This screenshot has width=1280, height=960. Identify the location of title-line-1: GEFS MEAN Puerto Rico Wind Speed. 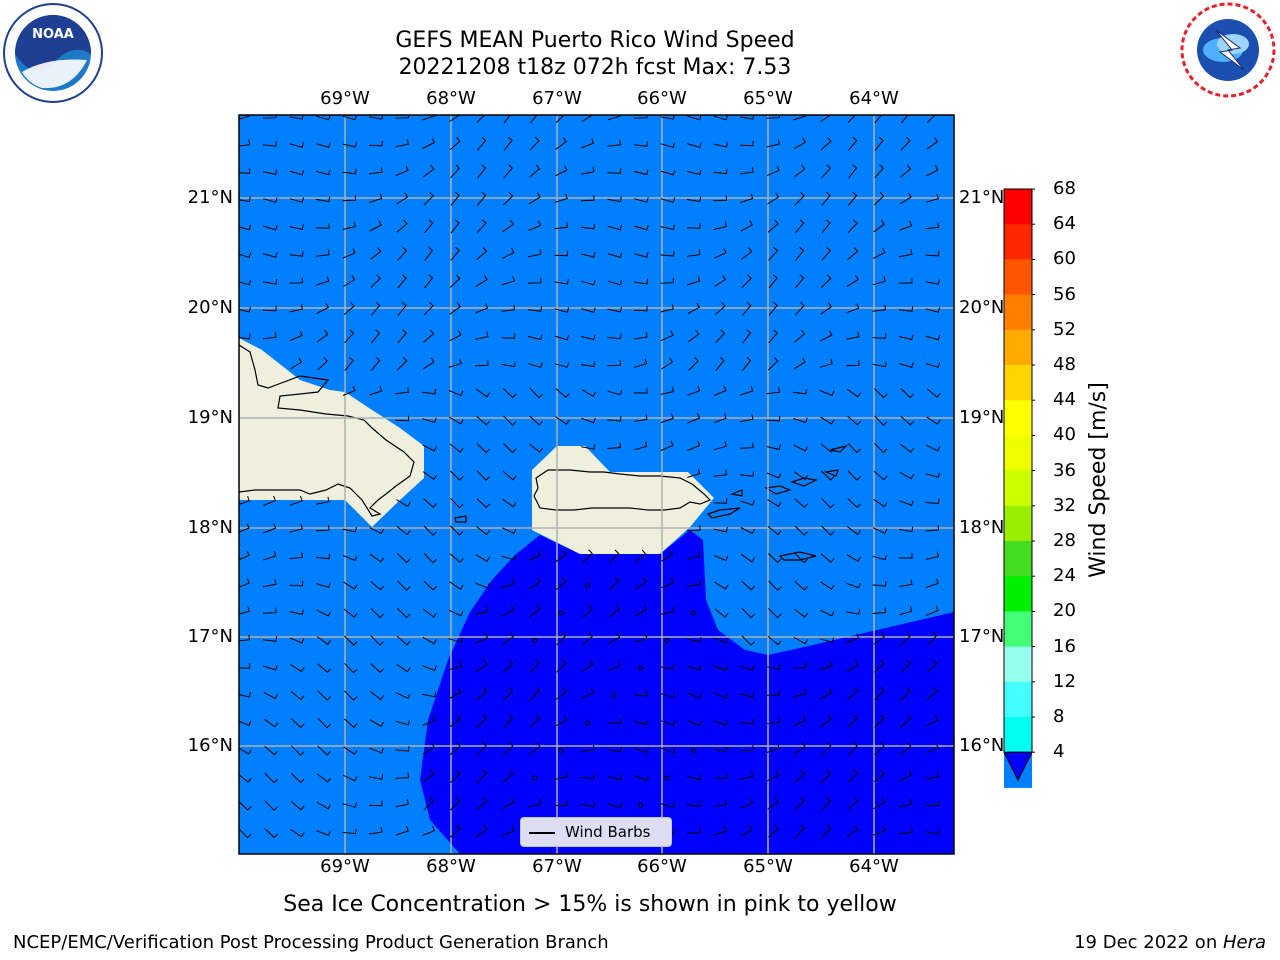
(595, 40).